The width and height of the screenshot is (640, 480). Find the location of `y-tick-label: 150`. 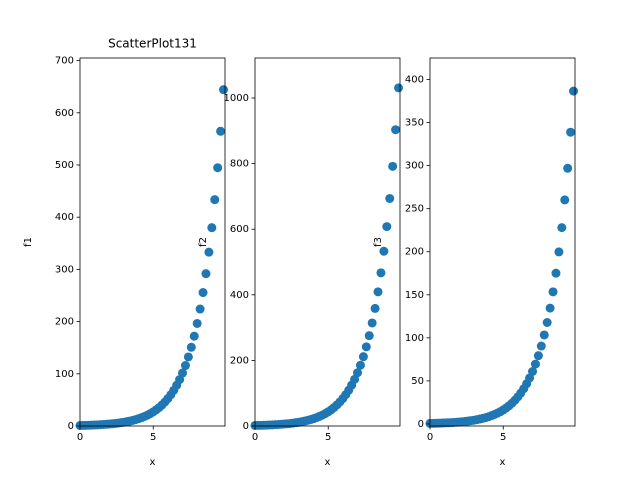

y-tick-label: 150 is located at coordinates (414, 295).